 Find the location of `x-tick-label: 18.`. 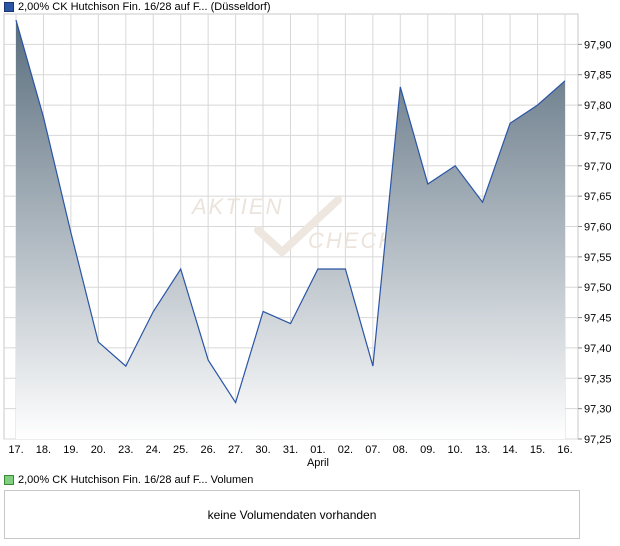

x-tick-label: 18. is located at coordinates (43, 450).